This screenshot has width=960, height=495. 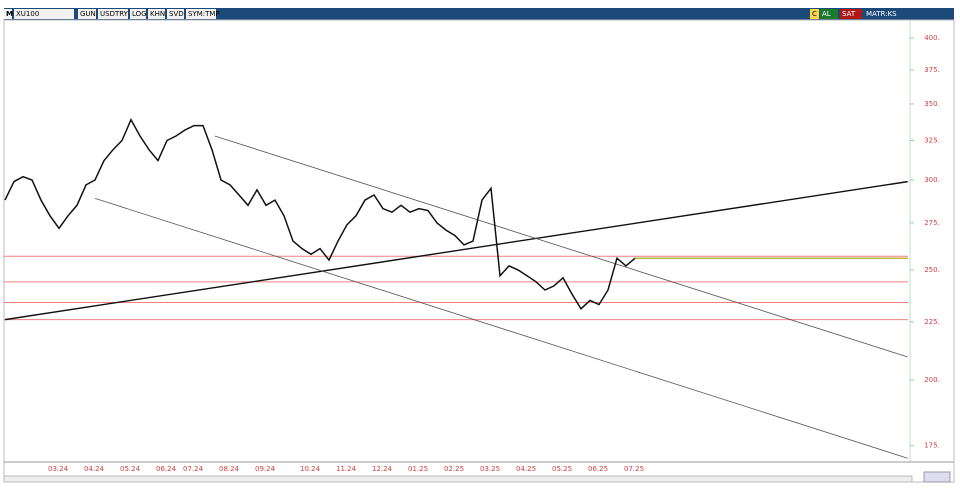 I want to click on toolbar-button: KHN, so click(x=157, y=14).